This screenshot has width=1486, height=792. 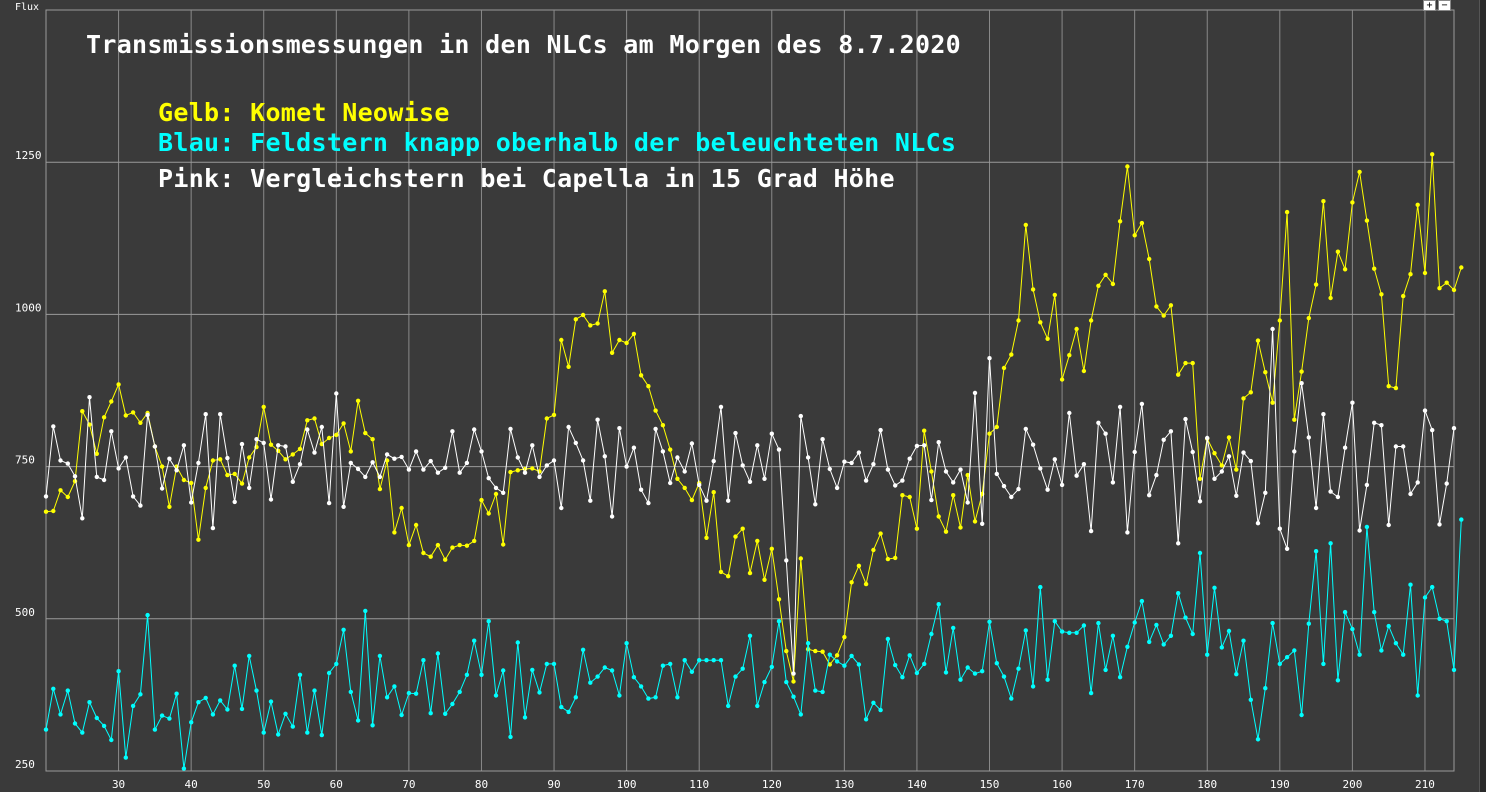 I want to click on x-tick-label: 70, so click(x=408, y=784).